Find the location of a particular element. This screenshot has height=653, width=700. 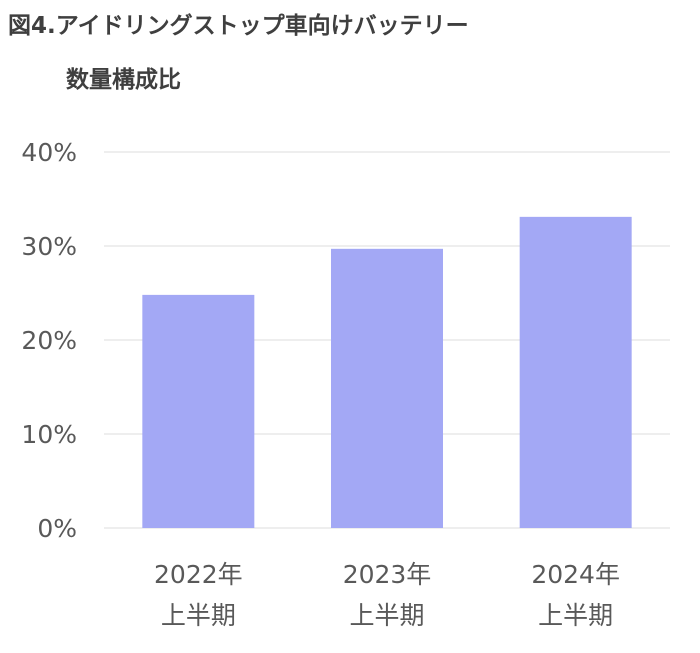

x-category-year-label: 2022年 is located at coordinates (198, 574).